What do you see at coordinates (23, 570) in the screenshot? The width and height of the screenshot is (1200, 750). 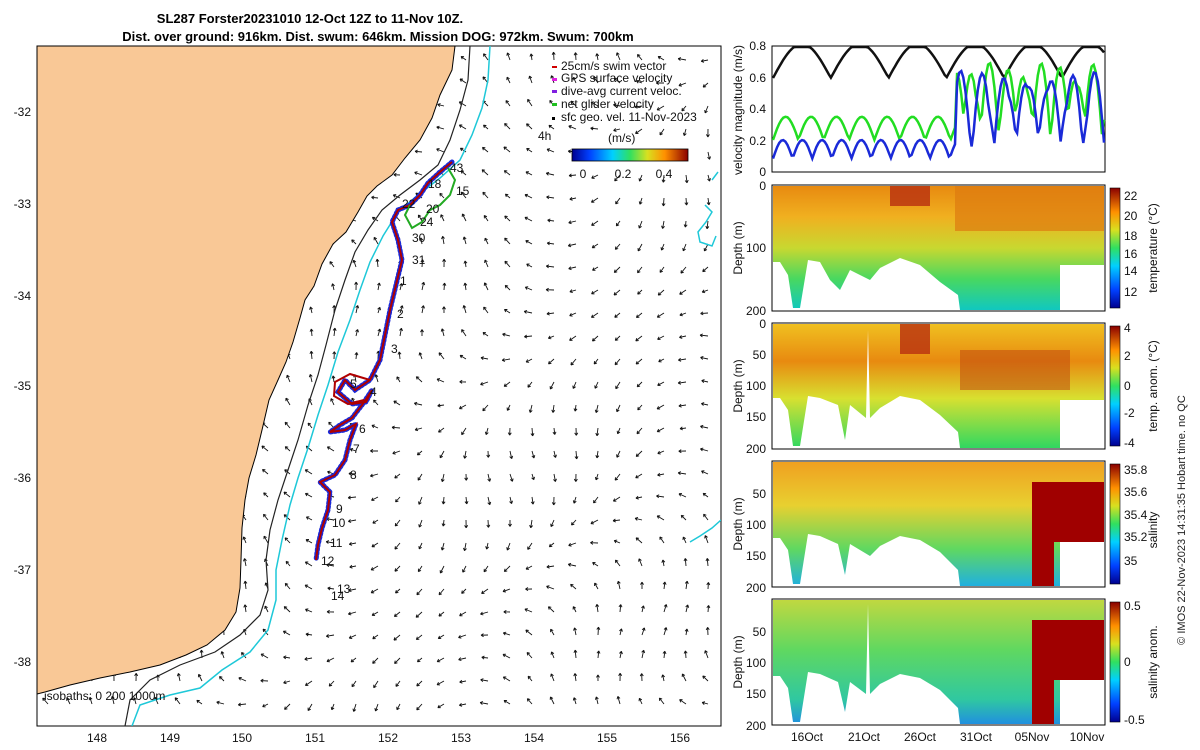 I see `lat-tick: -37` at bounding box center [23, 570].